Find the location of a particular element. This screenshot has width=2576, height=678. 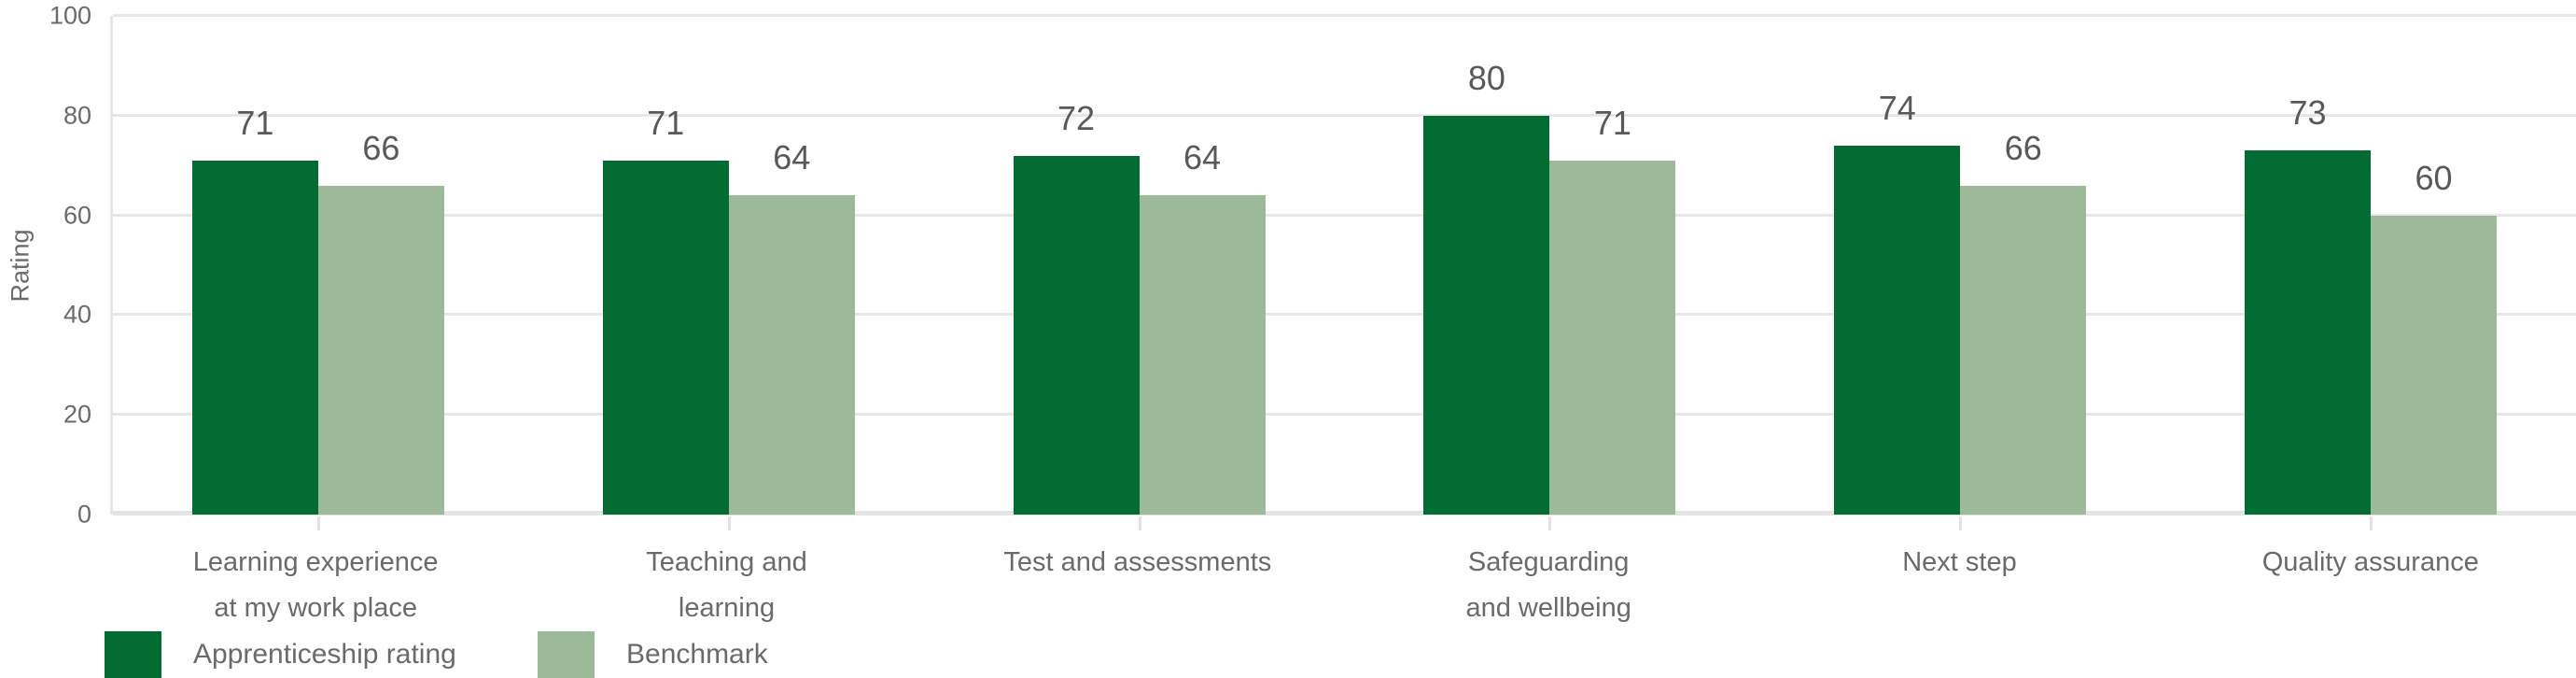

y-tick-label-80: 80 is located at coordinates (77, 116).